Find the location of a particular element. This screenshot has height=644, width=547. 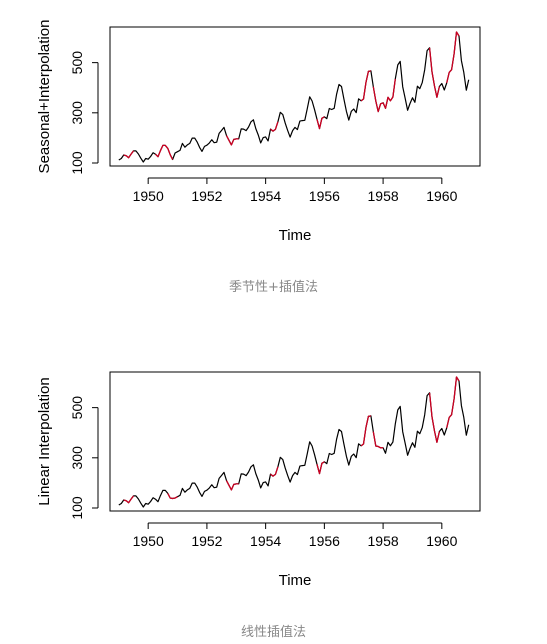

y-axis-title: Seasonal+Interpolation is located at coordinates (44, 97).